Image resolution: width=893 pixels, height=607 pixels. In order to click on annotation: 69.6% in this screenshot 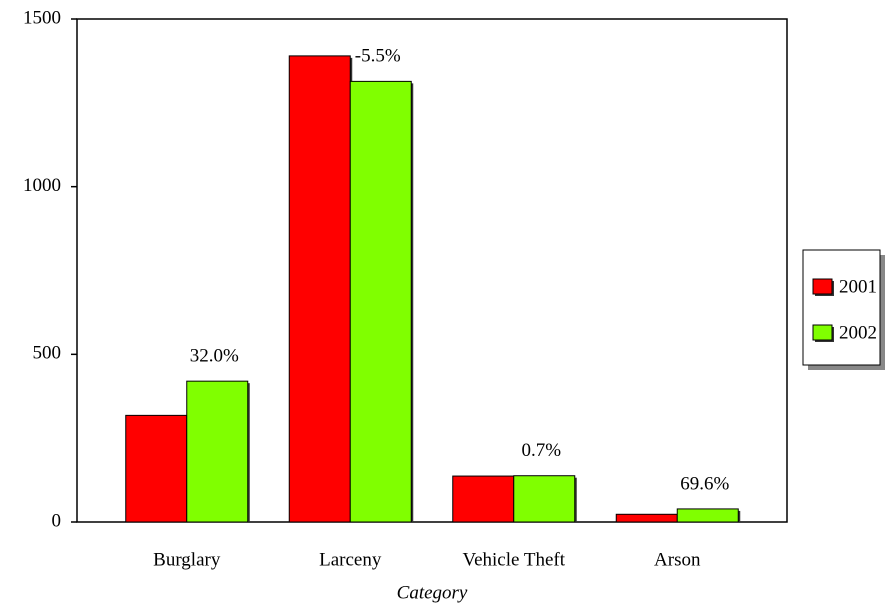, I will do `click(704, 483)`.